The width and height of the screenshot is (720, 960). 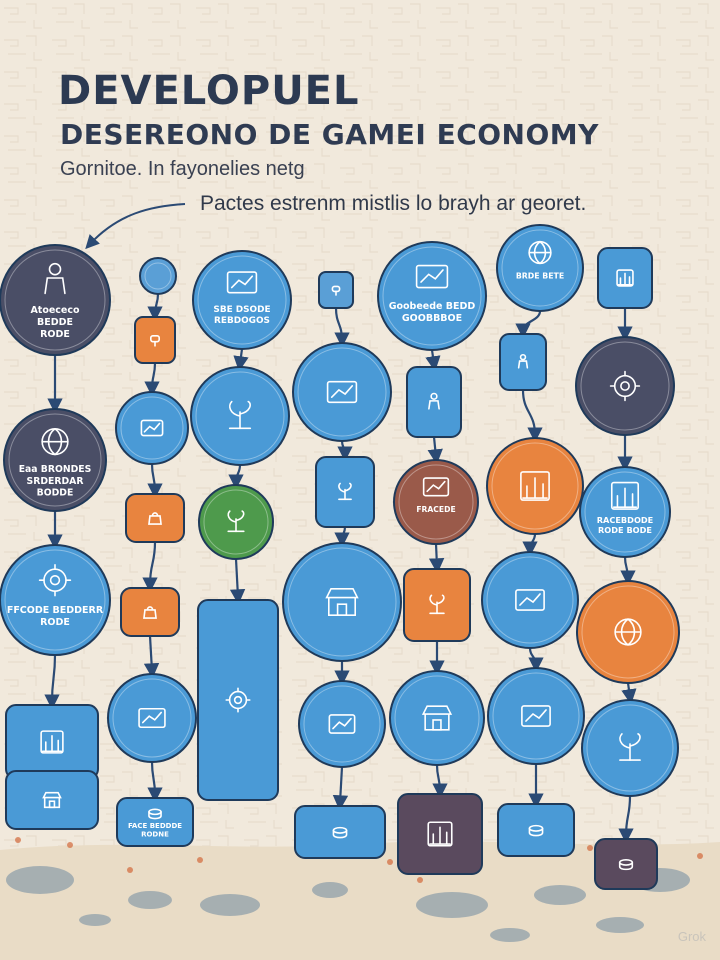 I want to click on diagram-node-n17: Goobeede BEDD GOOBBBOE, so click(x=432, y=296).